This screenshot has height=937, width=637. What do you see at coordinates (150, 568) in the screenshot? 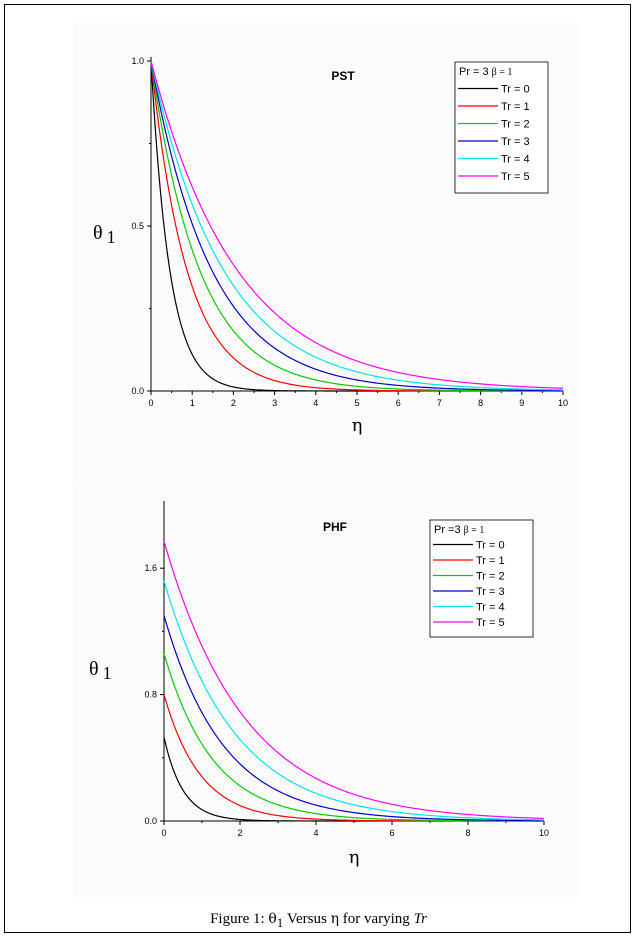
I see `y-tick-label: 1.6` at bounding box center [150, 568].